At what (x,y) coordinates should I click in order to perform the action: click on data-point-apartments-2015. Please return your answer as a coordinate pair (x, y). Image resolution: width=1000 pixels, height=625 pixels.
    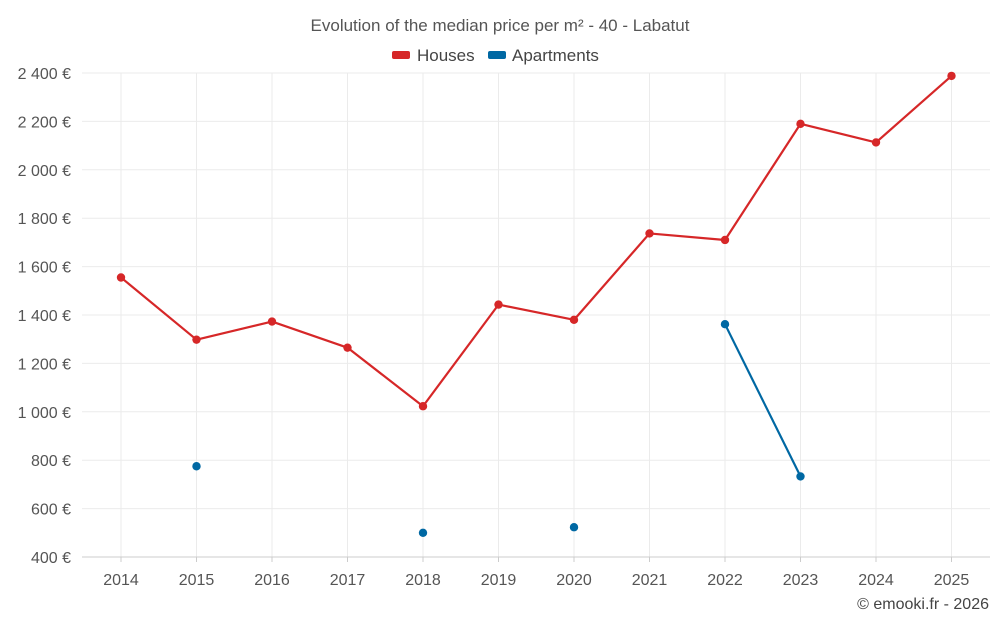
    Looking at the image, I should click on (196, 466).